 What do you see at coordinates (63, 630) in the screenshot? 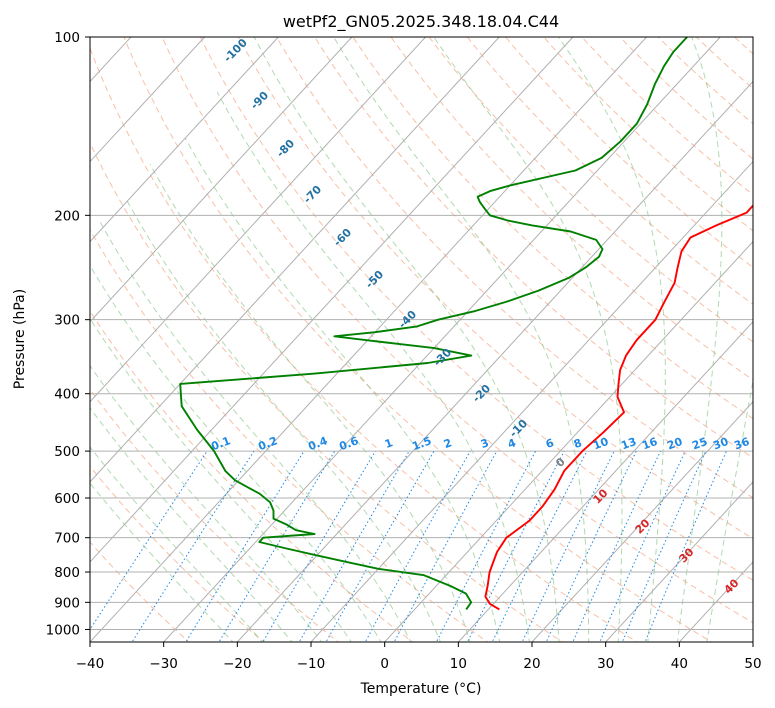
I see `y-tick-label: 1000` at bounding box center [63, 630].